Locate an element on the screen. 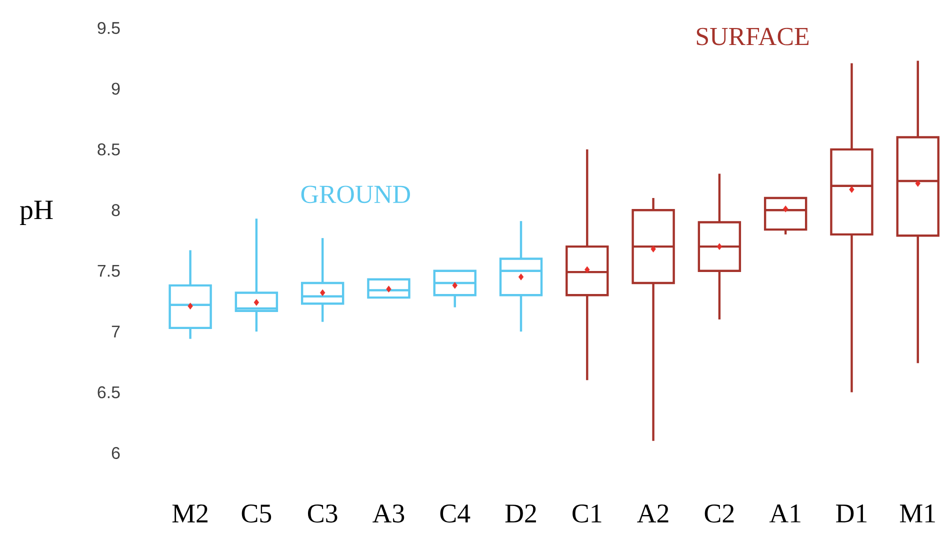 Image resolution: width=943 pixels, height=544 pixels. y-tick-label: 7.5 is located at coordinates (109, 270).